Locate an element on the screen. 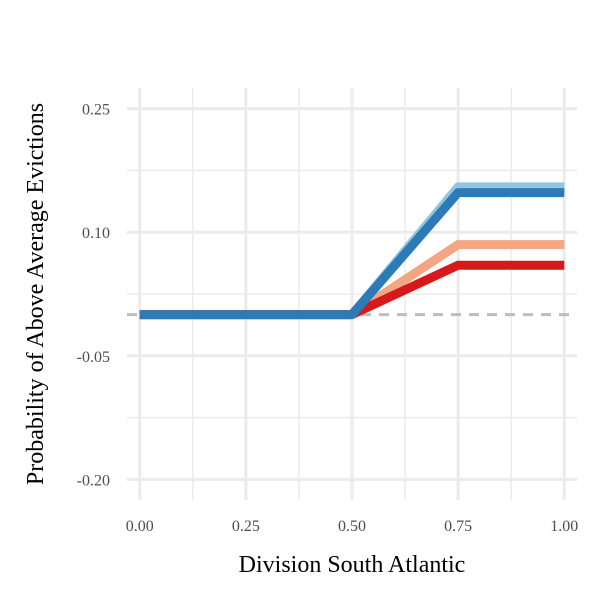  y-tick-label: 0.25 is located at coordinates (96, 110).